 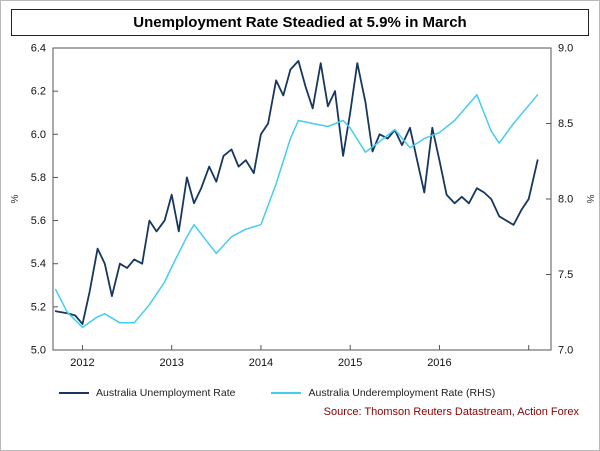 What do you see at coordinates (38, 92) in the screenshot?
I see `left-tick-label: 6.2` at bounding box center [38, 92].